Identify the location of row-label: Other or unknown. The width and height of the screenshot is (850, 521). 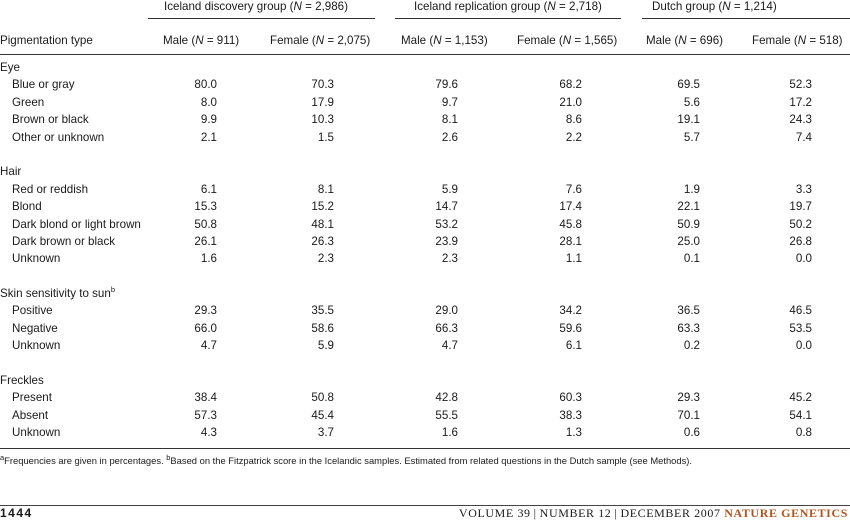
(58, 137).